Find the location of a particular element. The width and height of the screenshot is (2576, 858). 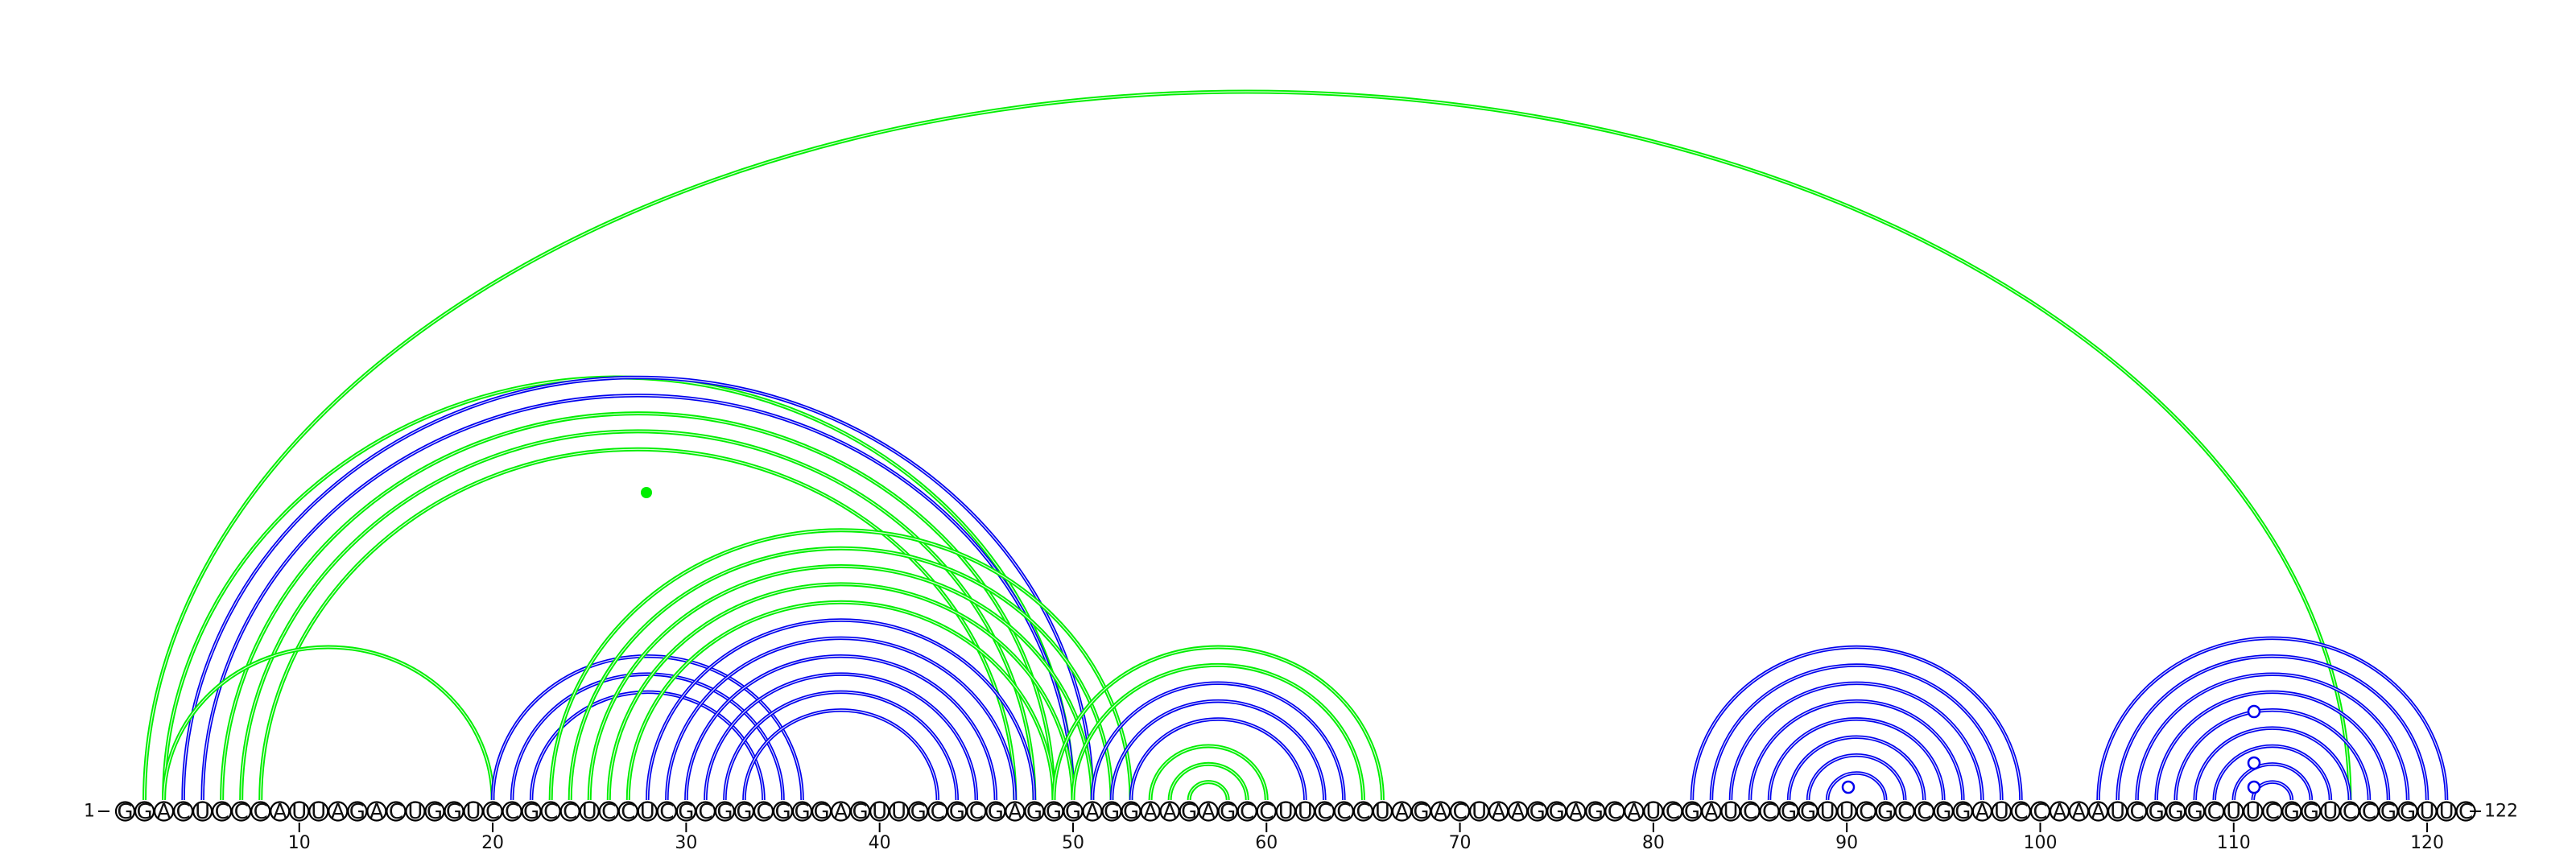

start-position-label: 1 is located at coordinates (89, 812).